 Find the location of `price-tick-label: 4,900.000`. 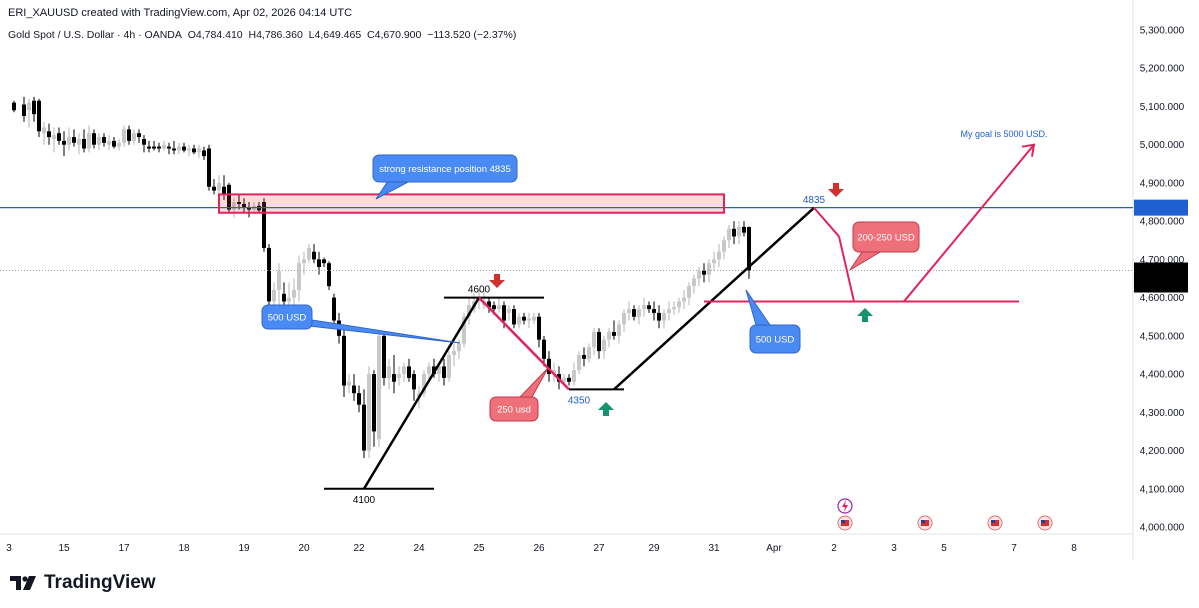

price-tick-label: 4,900.000 is located at coordinates (1162, 183).